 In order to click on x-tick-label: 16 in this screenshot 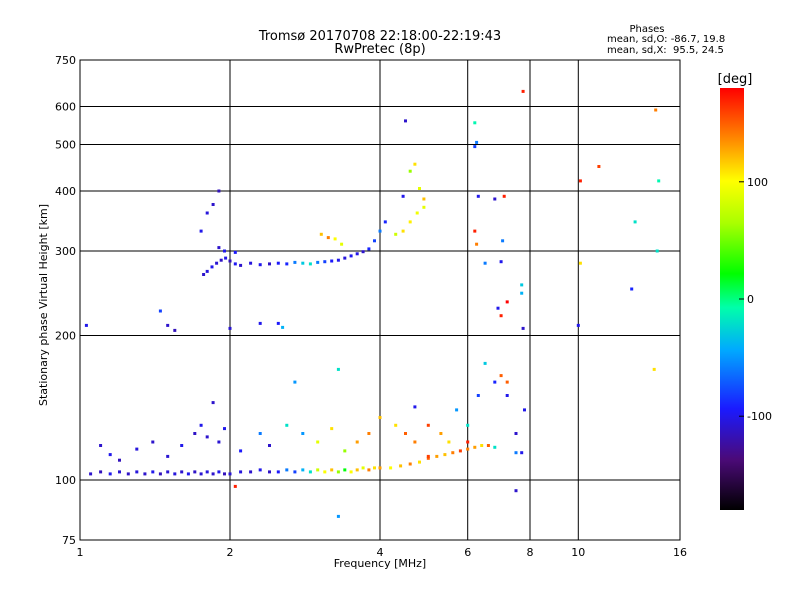, I will do `click(680, 552)`.